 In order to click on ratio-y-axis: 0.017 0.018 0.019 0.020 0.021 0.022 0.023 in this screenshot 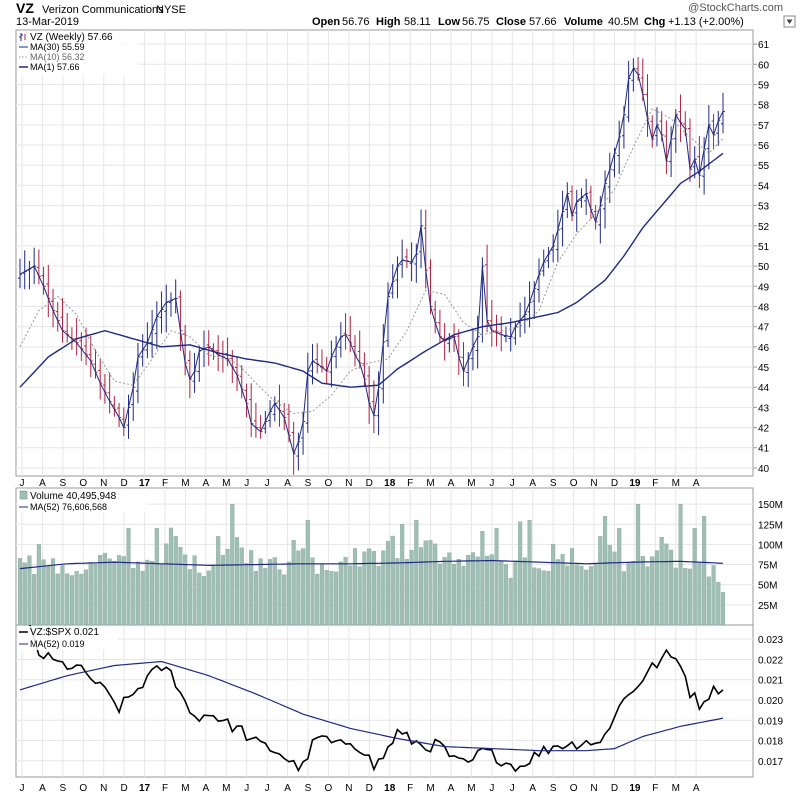, I will do `click(770, 701)`.